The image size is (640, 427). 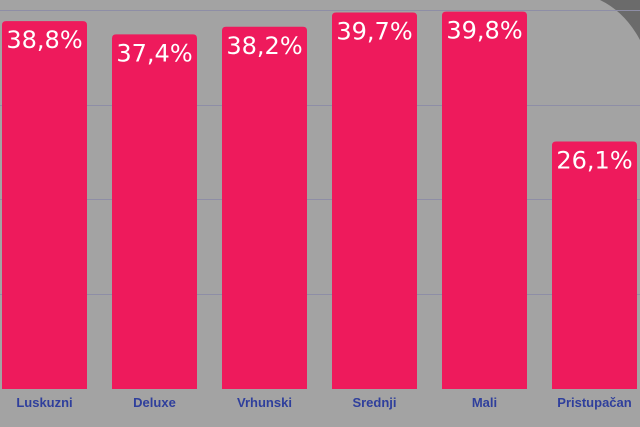 What do you see at coordinates (264, 402) in the screenshot?
I see `category-label-vrhunski: Vrhunski` at bounding box center [264, 402].